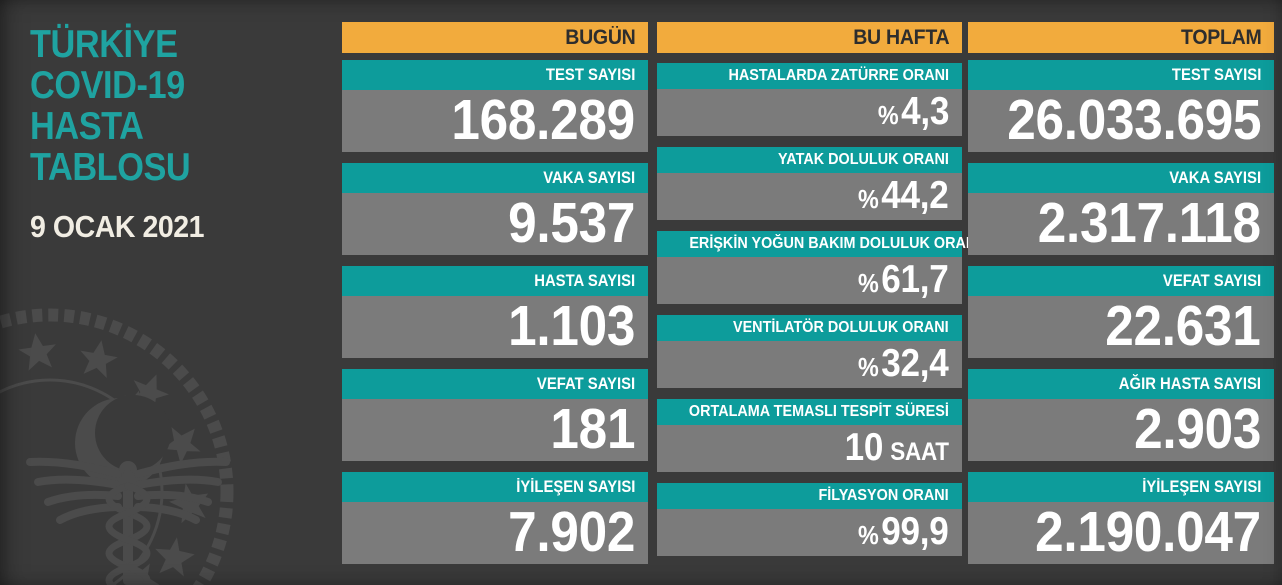  I want to click on page-title: TÜRKİYE COVID-19 HASTA TABLOSU, so click(121, 106).